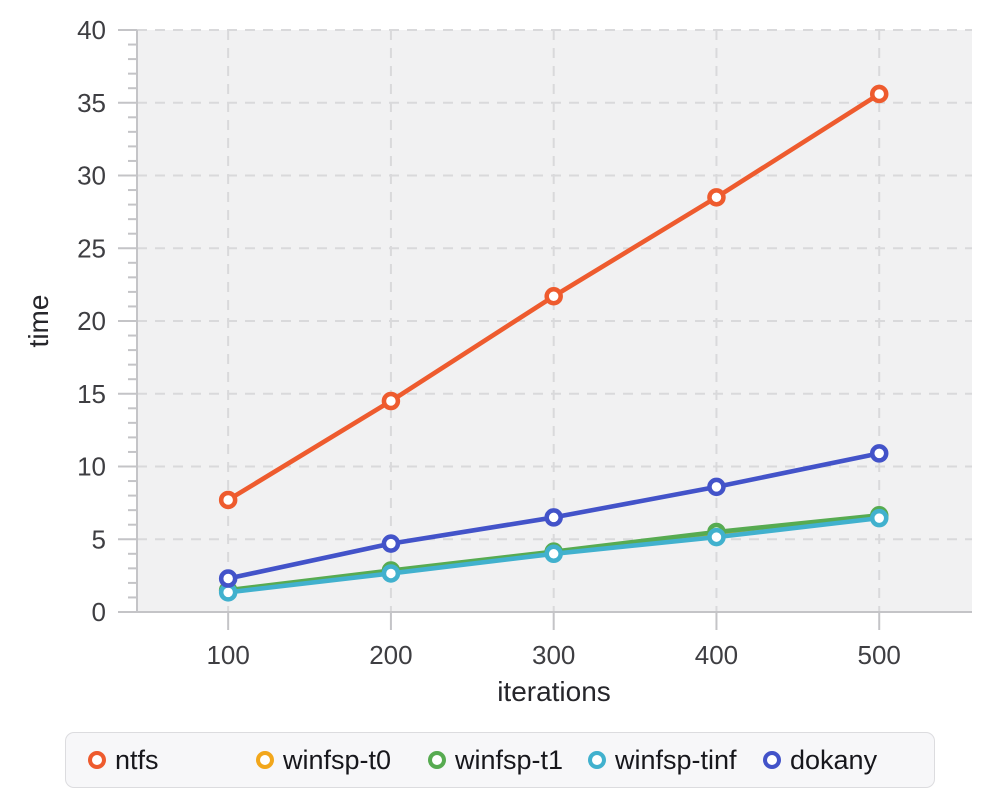 This screenshot has width=1000, height=800. I want to click on y-tick-label: 25, so click(91, 248).